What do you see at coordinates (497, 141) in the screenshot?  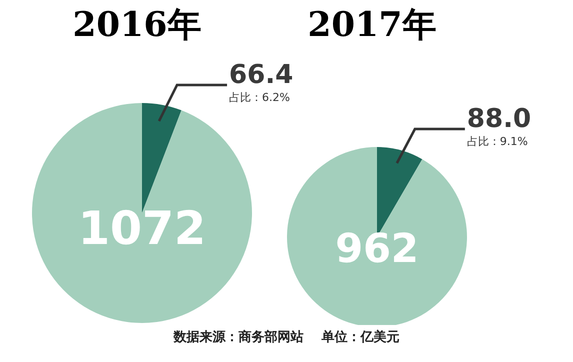 I see `text: 占比：9.1%` at bounding box center [497, 141].